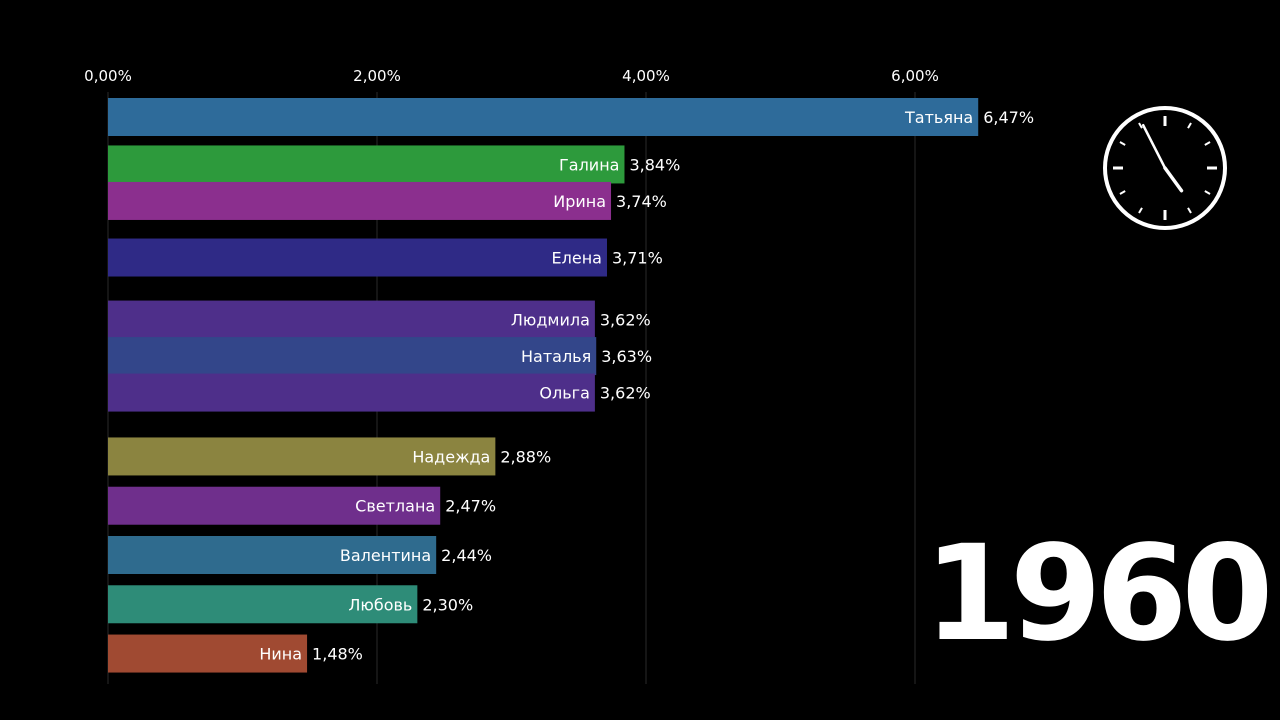 The height and width of the screenshot is (720, 1280). I want to click on bar-name-label: Любовь, so click(380, 604).